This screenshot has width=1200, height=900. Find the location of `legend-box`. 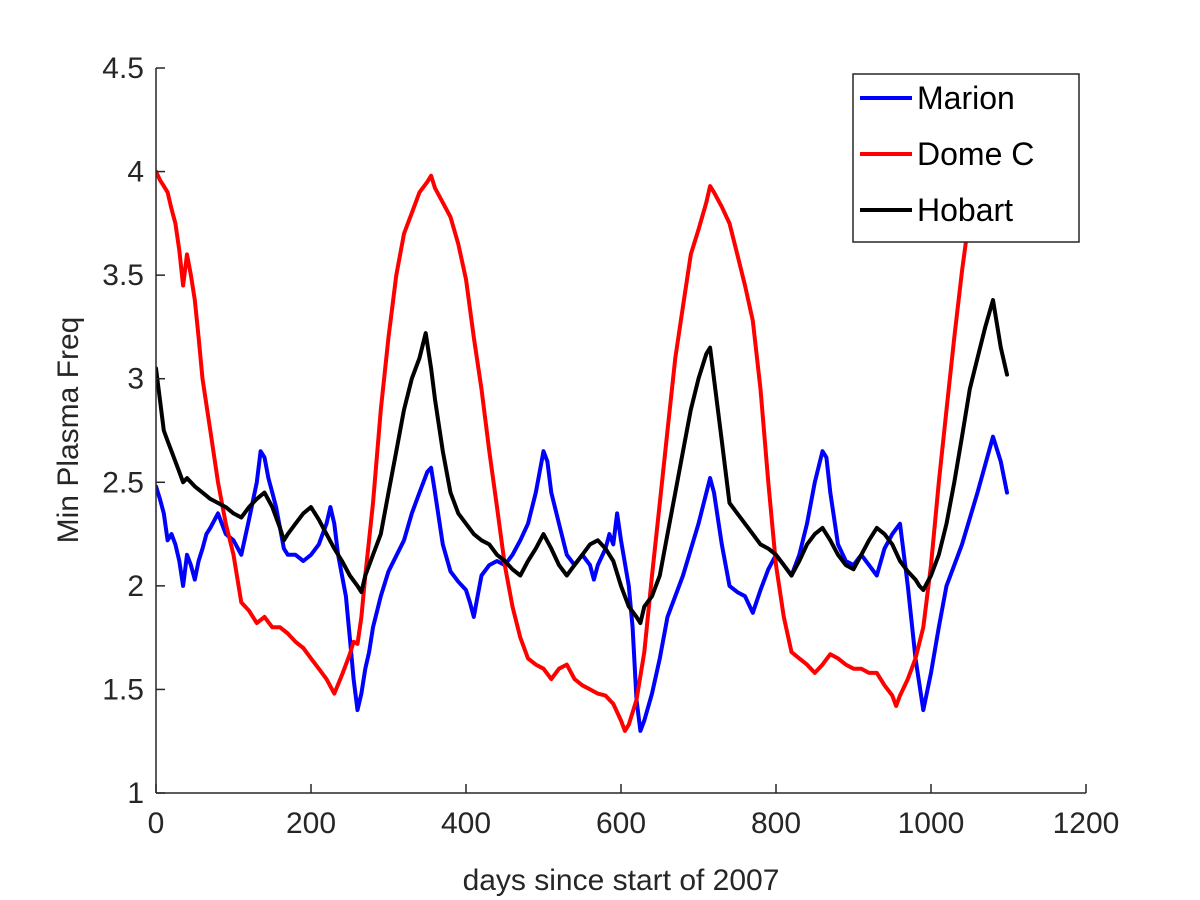

legend-box is located at coordinates (966, 158).